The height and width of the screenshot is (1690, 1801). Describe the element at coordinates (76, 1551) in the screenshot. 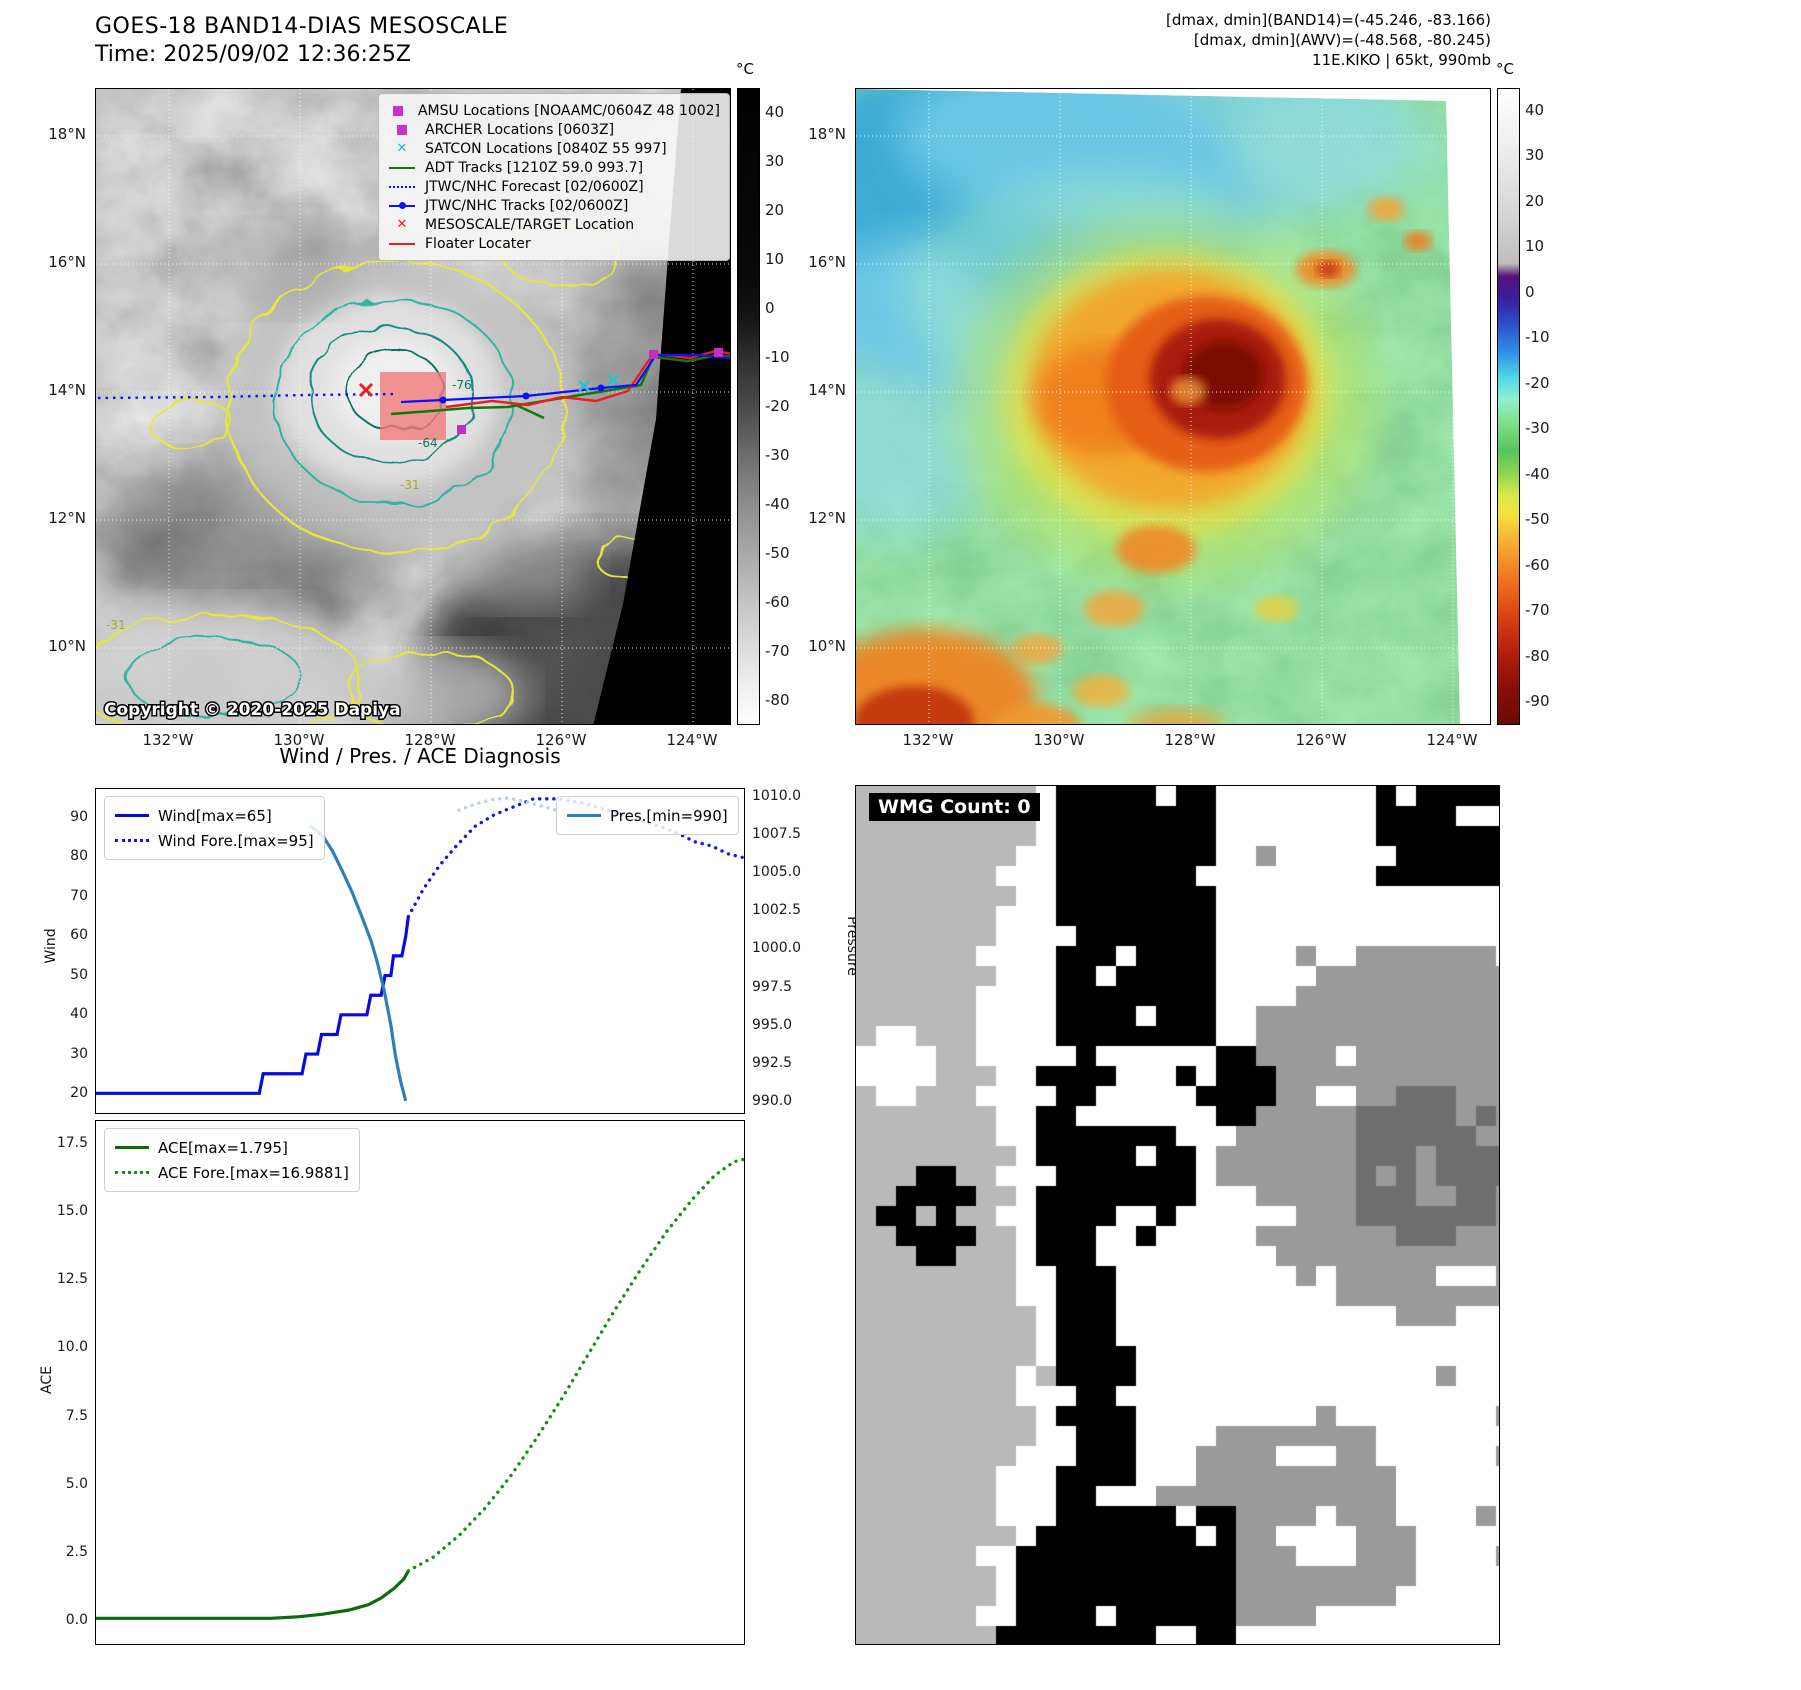

I see `ace-ytick: 2.5` at that location.